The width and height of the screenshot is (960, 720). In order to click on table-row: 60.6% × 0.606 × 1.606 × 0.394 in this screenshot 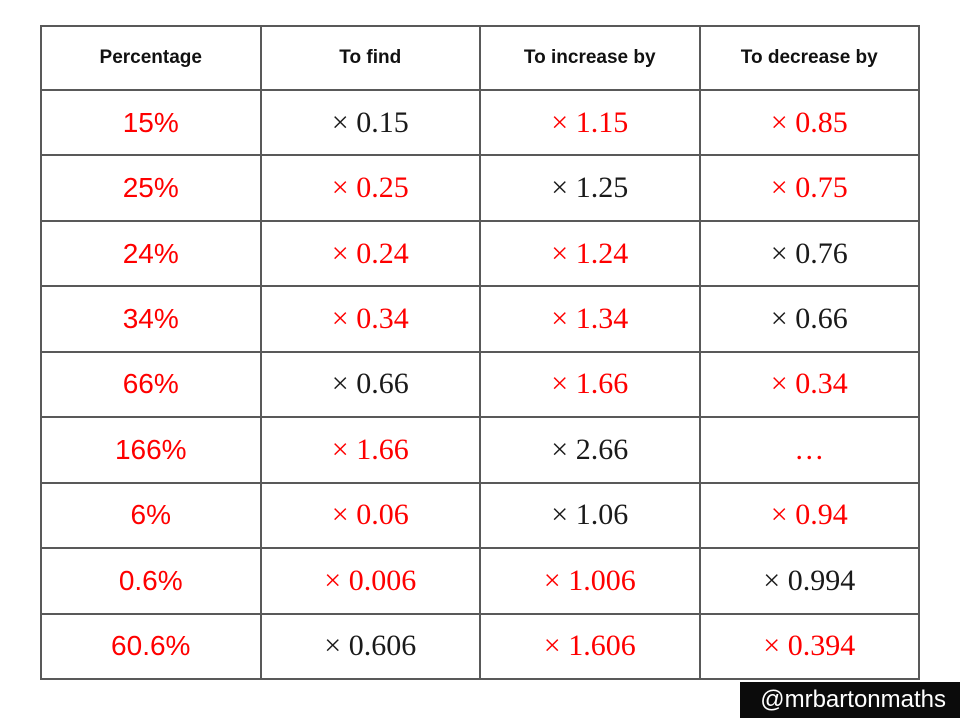, I will do `click(480, 646)`.